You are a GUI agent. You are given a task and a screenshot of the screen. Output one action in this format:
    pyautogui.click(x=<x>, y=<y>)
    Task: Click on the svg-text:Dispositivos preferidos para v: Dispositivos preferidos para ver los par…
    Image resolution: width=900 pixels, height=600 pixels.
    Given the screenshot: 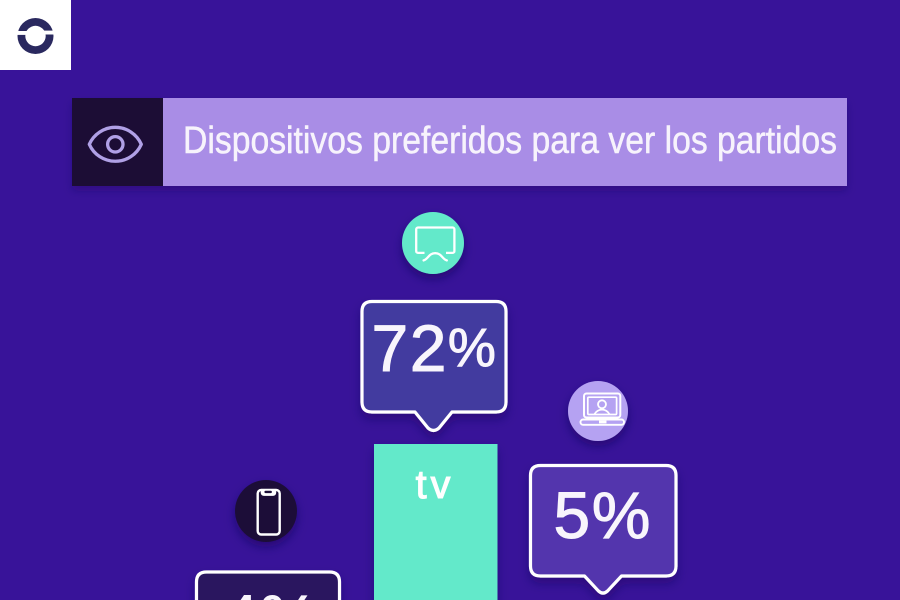 What is the action you would take?
    pyautogui.click(x=510, y=141)
    